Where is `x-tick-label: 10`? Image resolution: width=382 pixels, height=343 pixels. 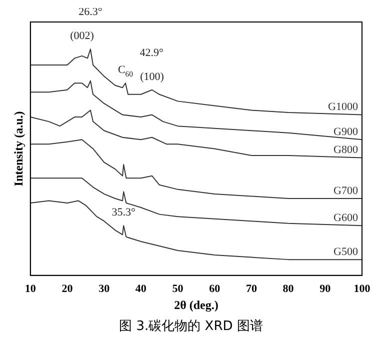
x-tick-label: 10 is located at coordinates (30, 288).